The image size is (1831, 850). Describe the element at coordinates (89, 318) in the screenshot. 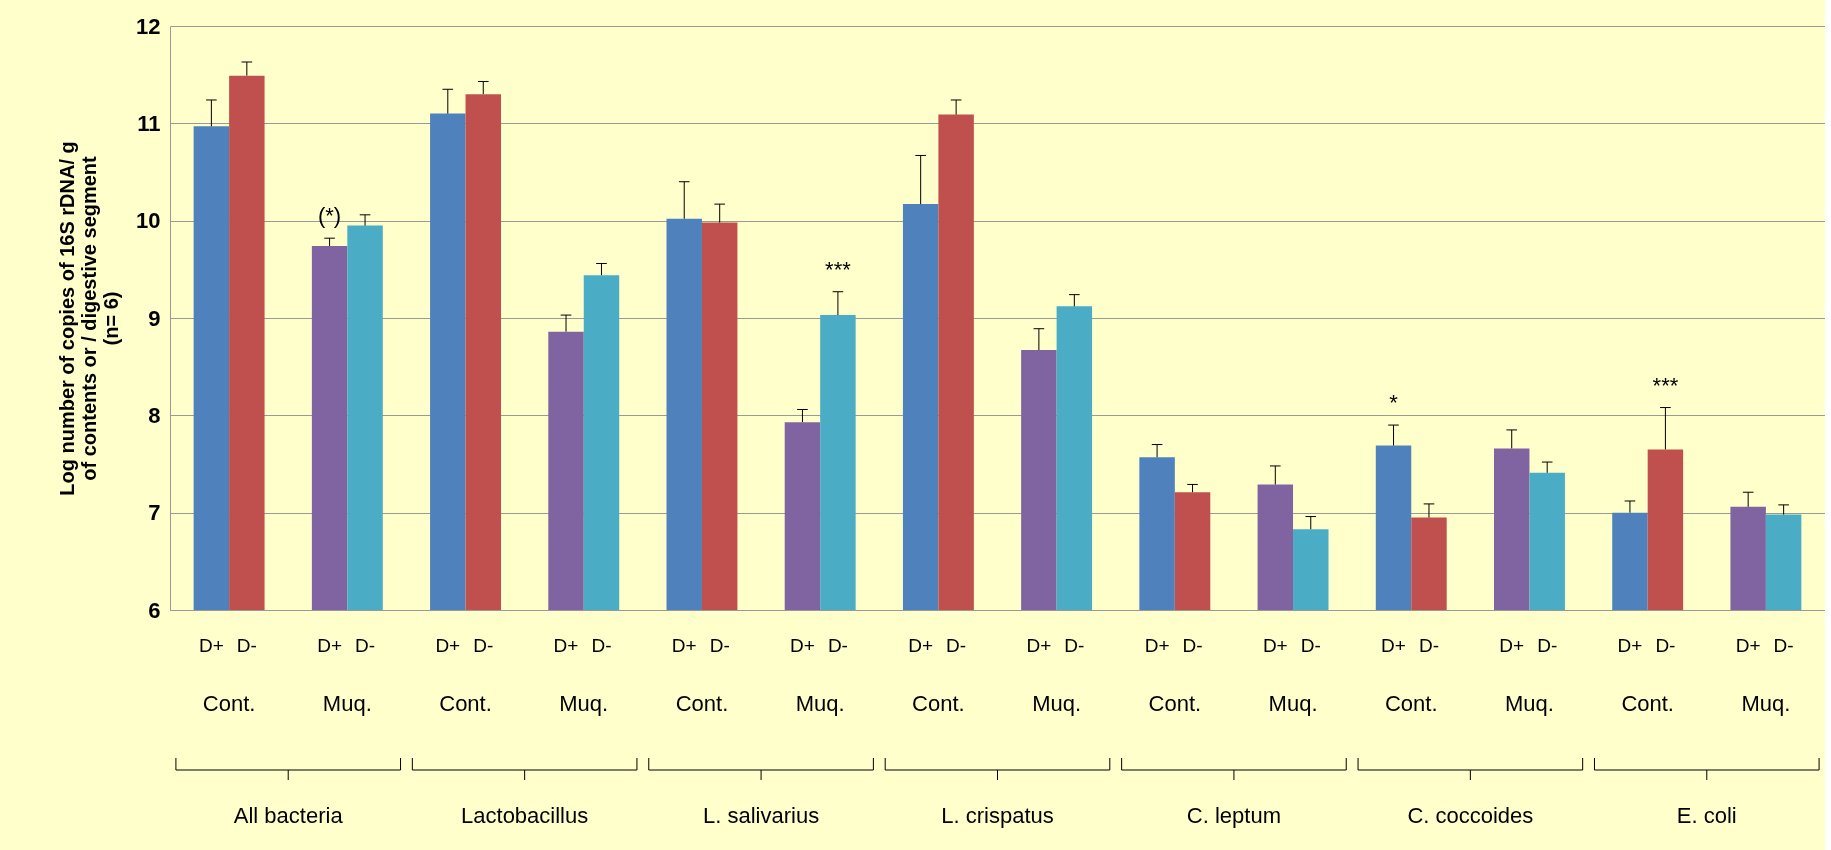

I see `y-axis-title: Log number of copies of 16S rDNA/ g of contents or / digestive segment (n= 6)` at that location.